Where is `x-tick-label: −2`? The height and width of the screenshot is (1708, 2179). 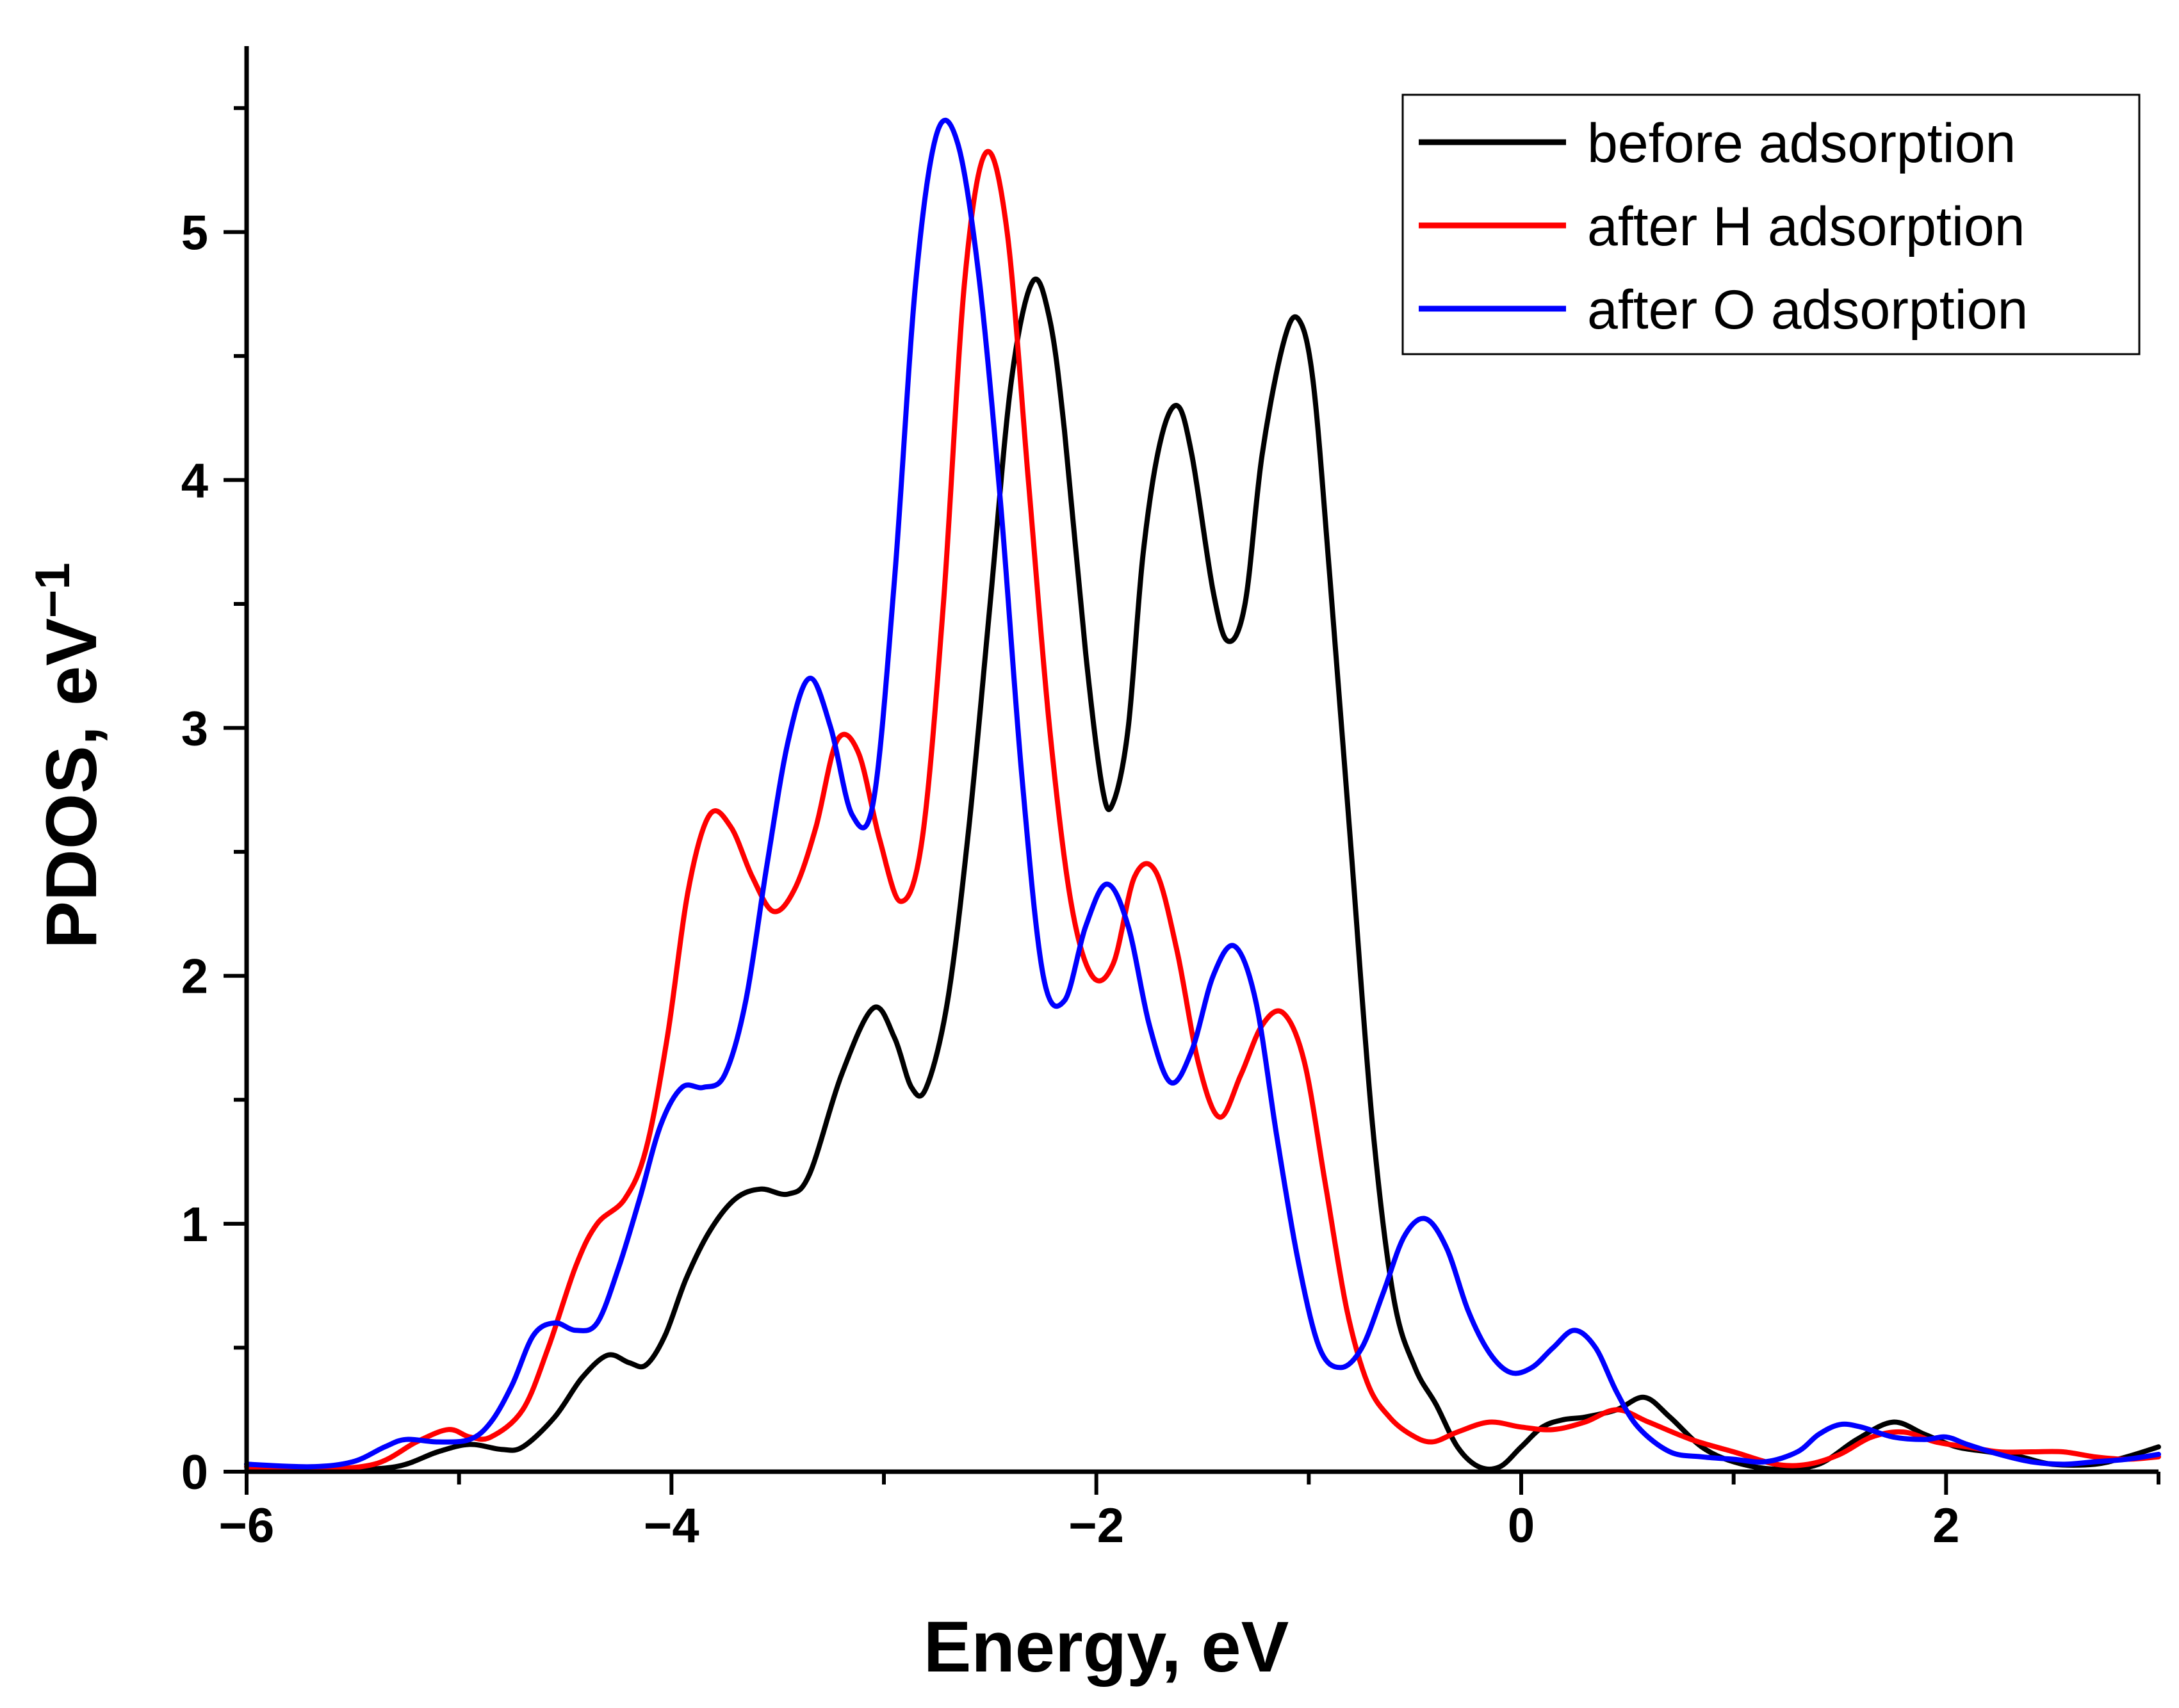 x-tick-label: −2 is located at coordinates (1096, 1526).